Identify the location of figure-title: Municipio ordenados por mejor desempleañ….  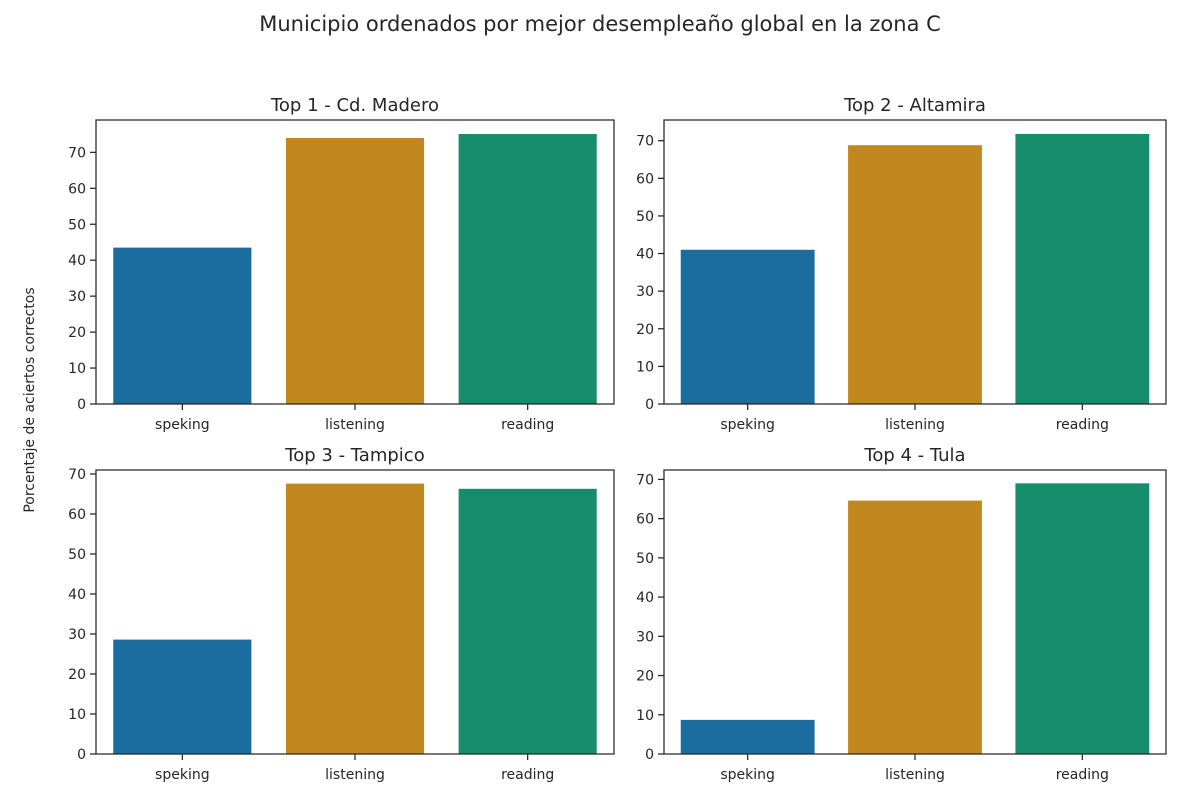
(600, 24).